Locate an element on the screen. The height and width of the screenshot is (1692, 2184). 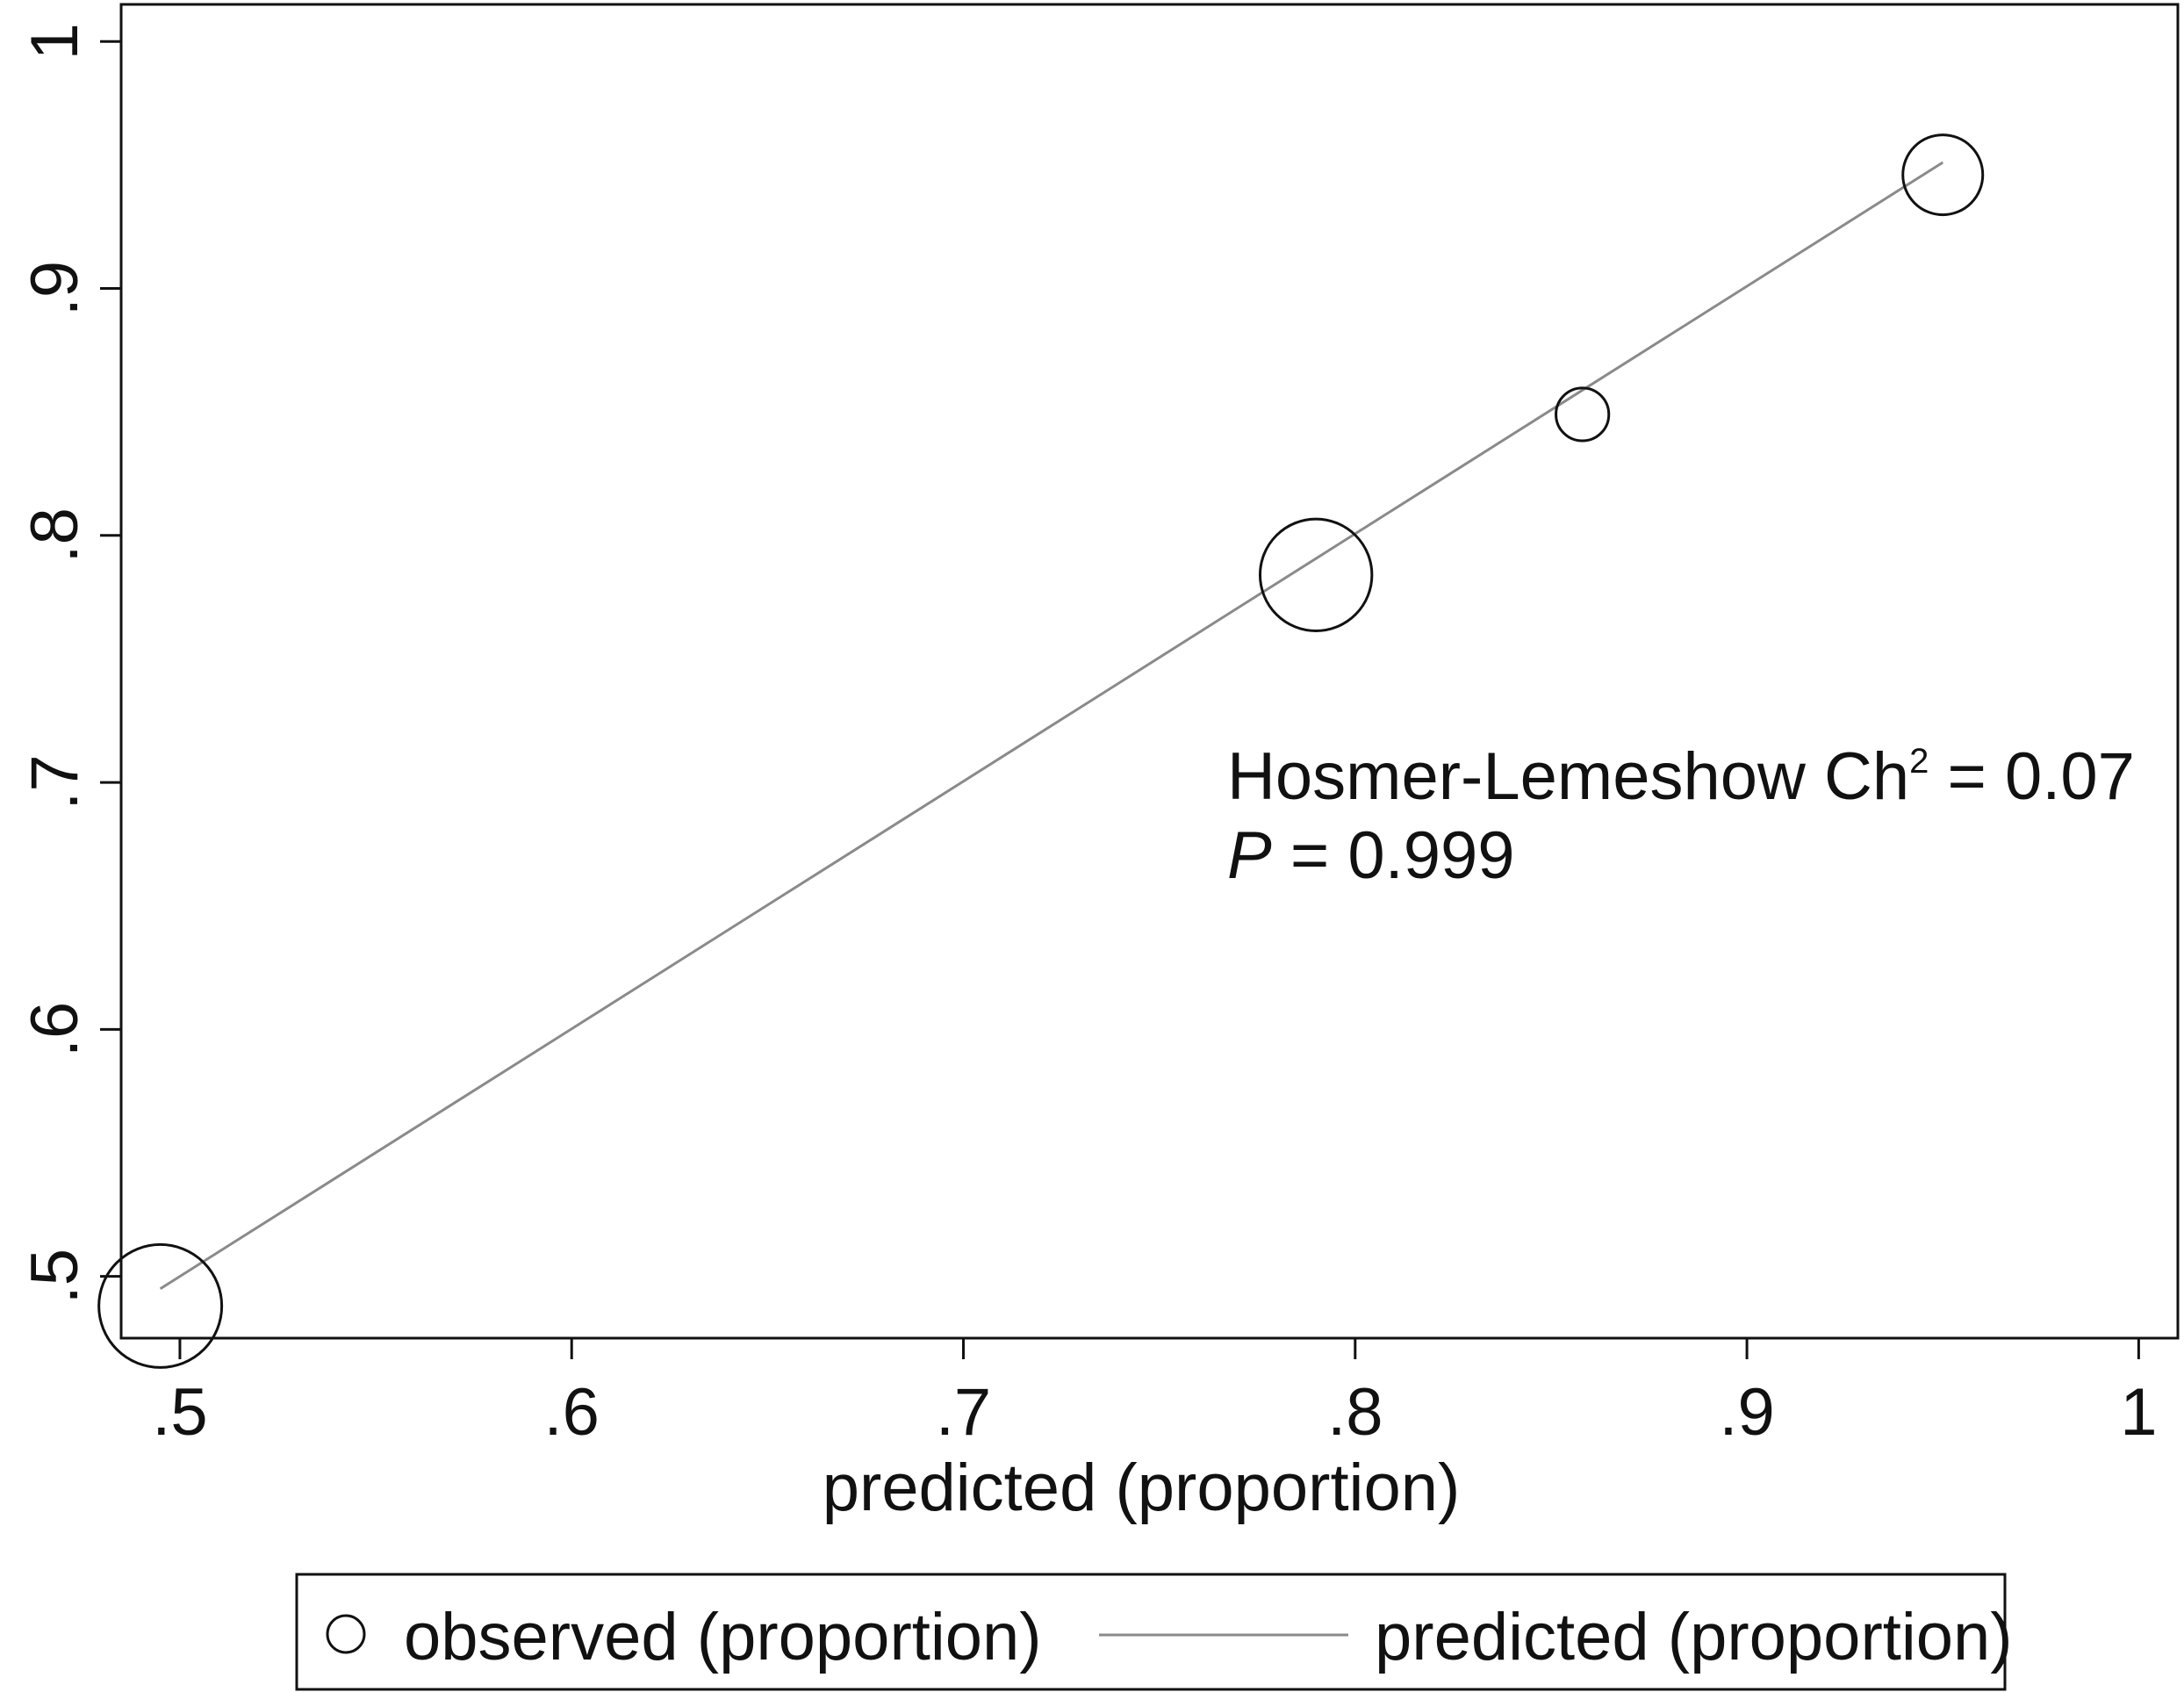
x-axis: .5 .6 .7 .8 .9 1 is located at coordinates (1155, 1394).